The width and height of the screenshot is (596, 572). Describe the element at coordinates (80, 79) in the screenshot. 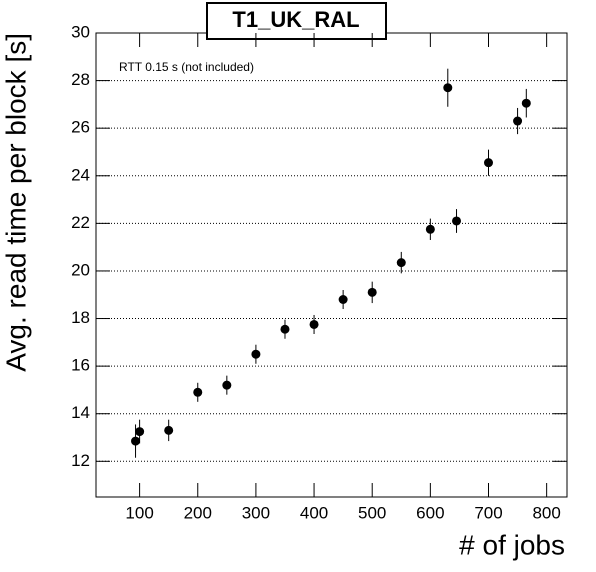

I see `y-tick-label: 28` at that location.